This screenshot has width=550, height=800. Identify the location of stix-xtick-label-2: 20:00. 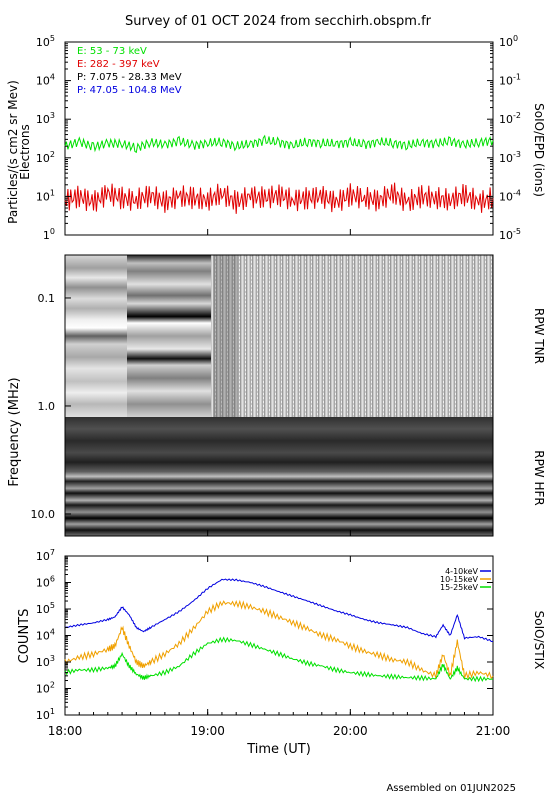
(350, 731).